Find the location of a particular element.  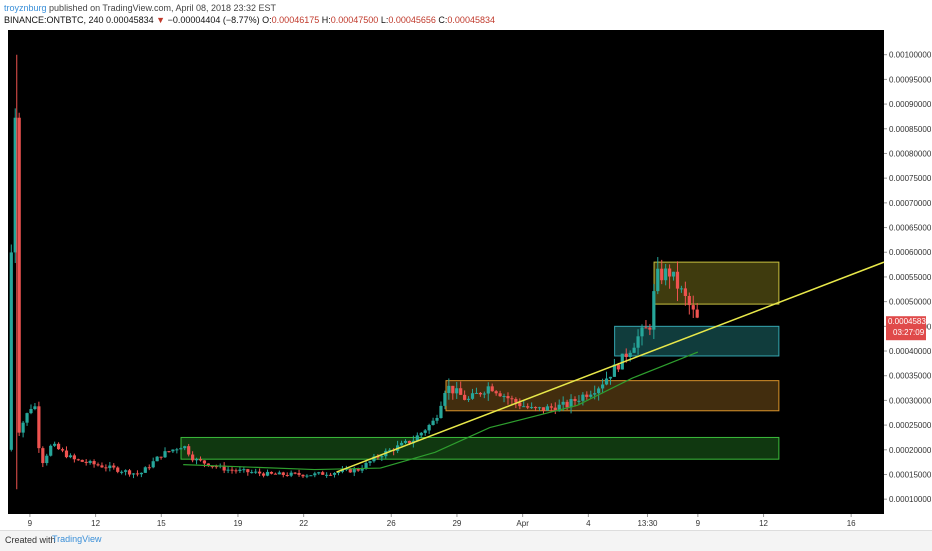

tradingview-logo-link: TradingView is located at coordinates (77, 539).